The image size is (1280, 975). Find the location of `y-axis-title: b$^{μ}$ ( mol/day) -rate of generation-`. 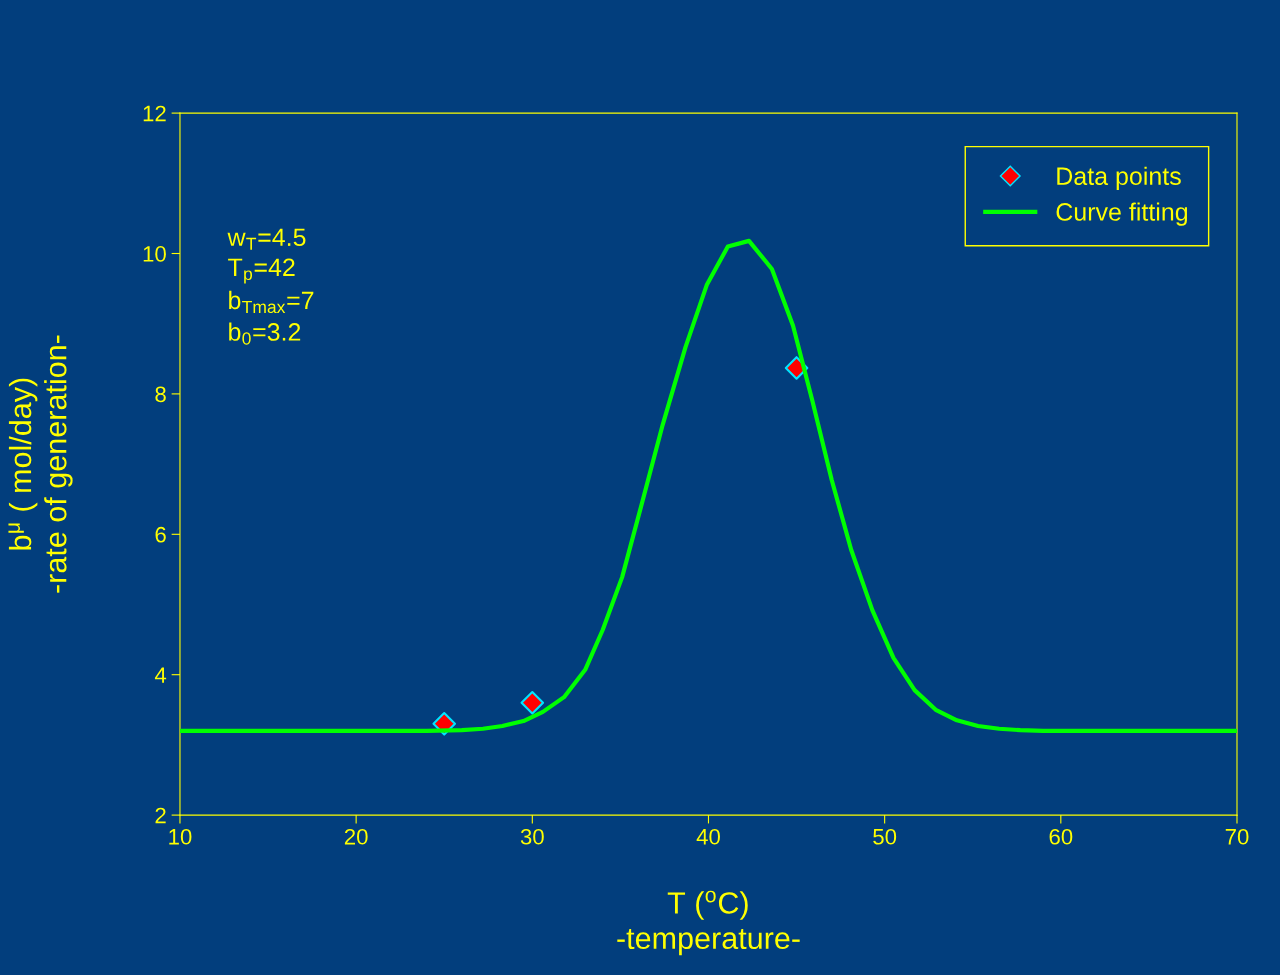

y-axis-title: b$^{μ}$ ( mol/day) -rate of generation- is located at coordinates (40, 464).